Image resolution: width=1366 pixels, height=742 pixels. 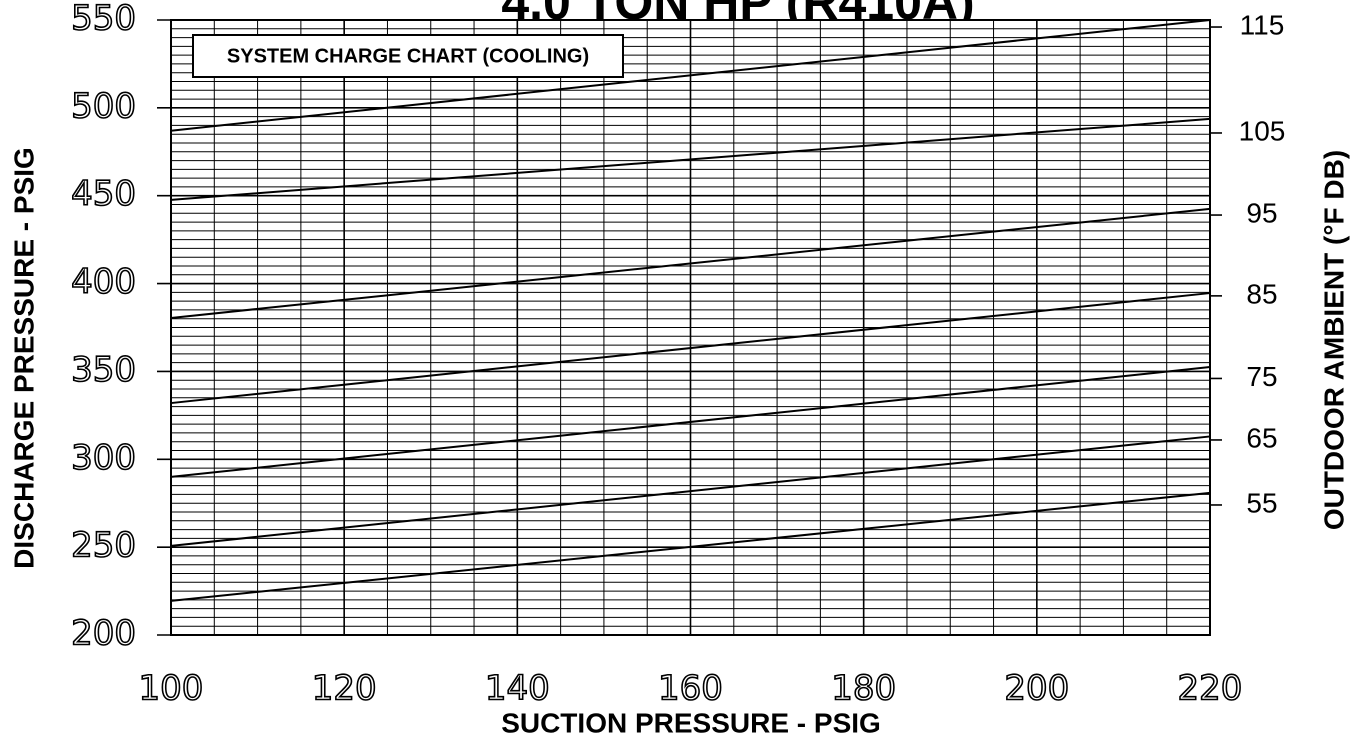 What do you see at coordinates (103, 282) in the screenshot?
I see `y-tick-label: 400` at bounding box center [103, 282].